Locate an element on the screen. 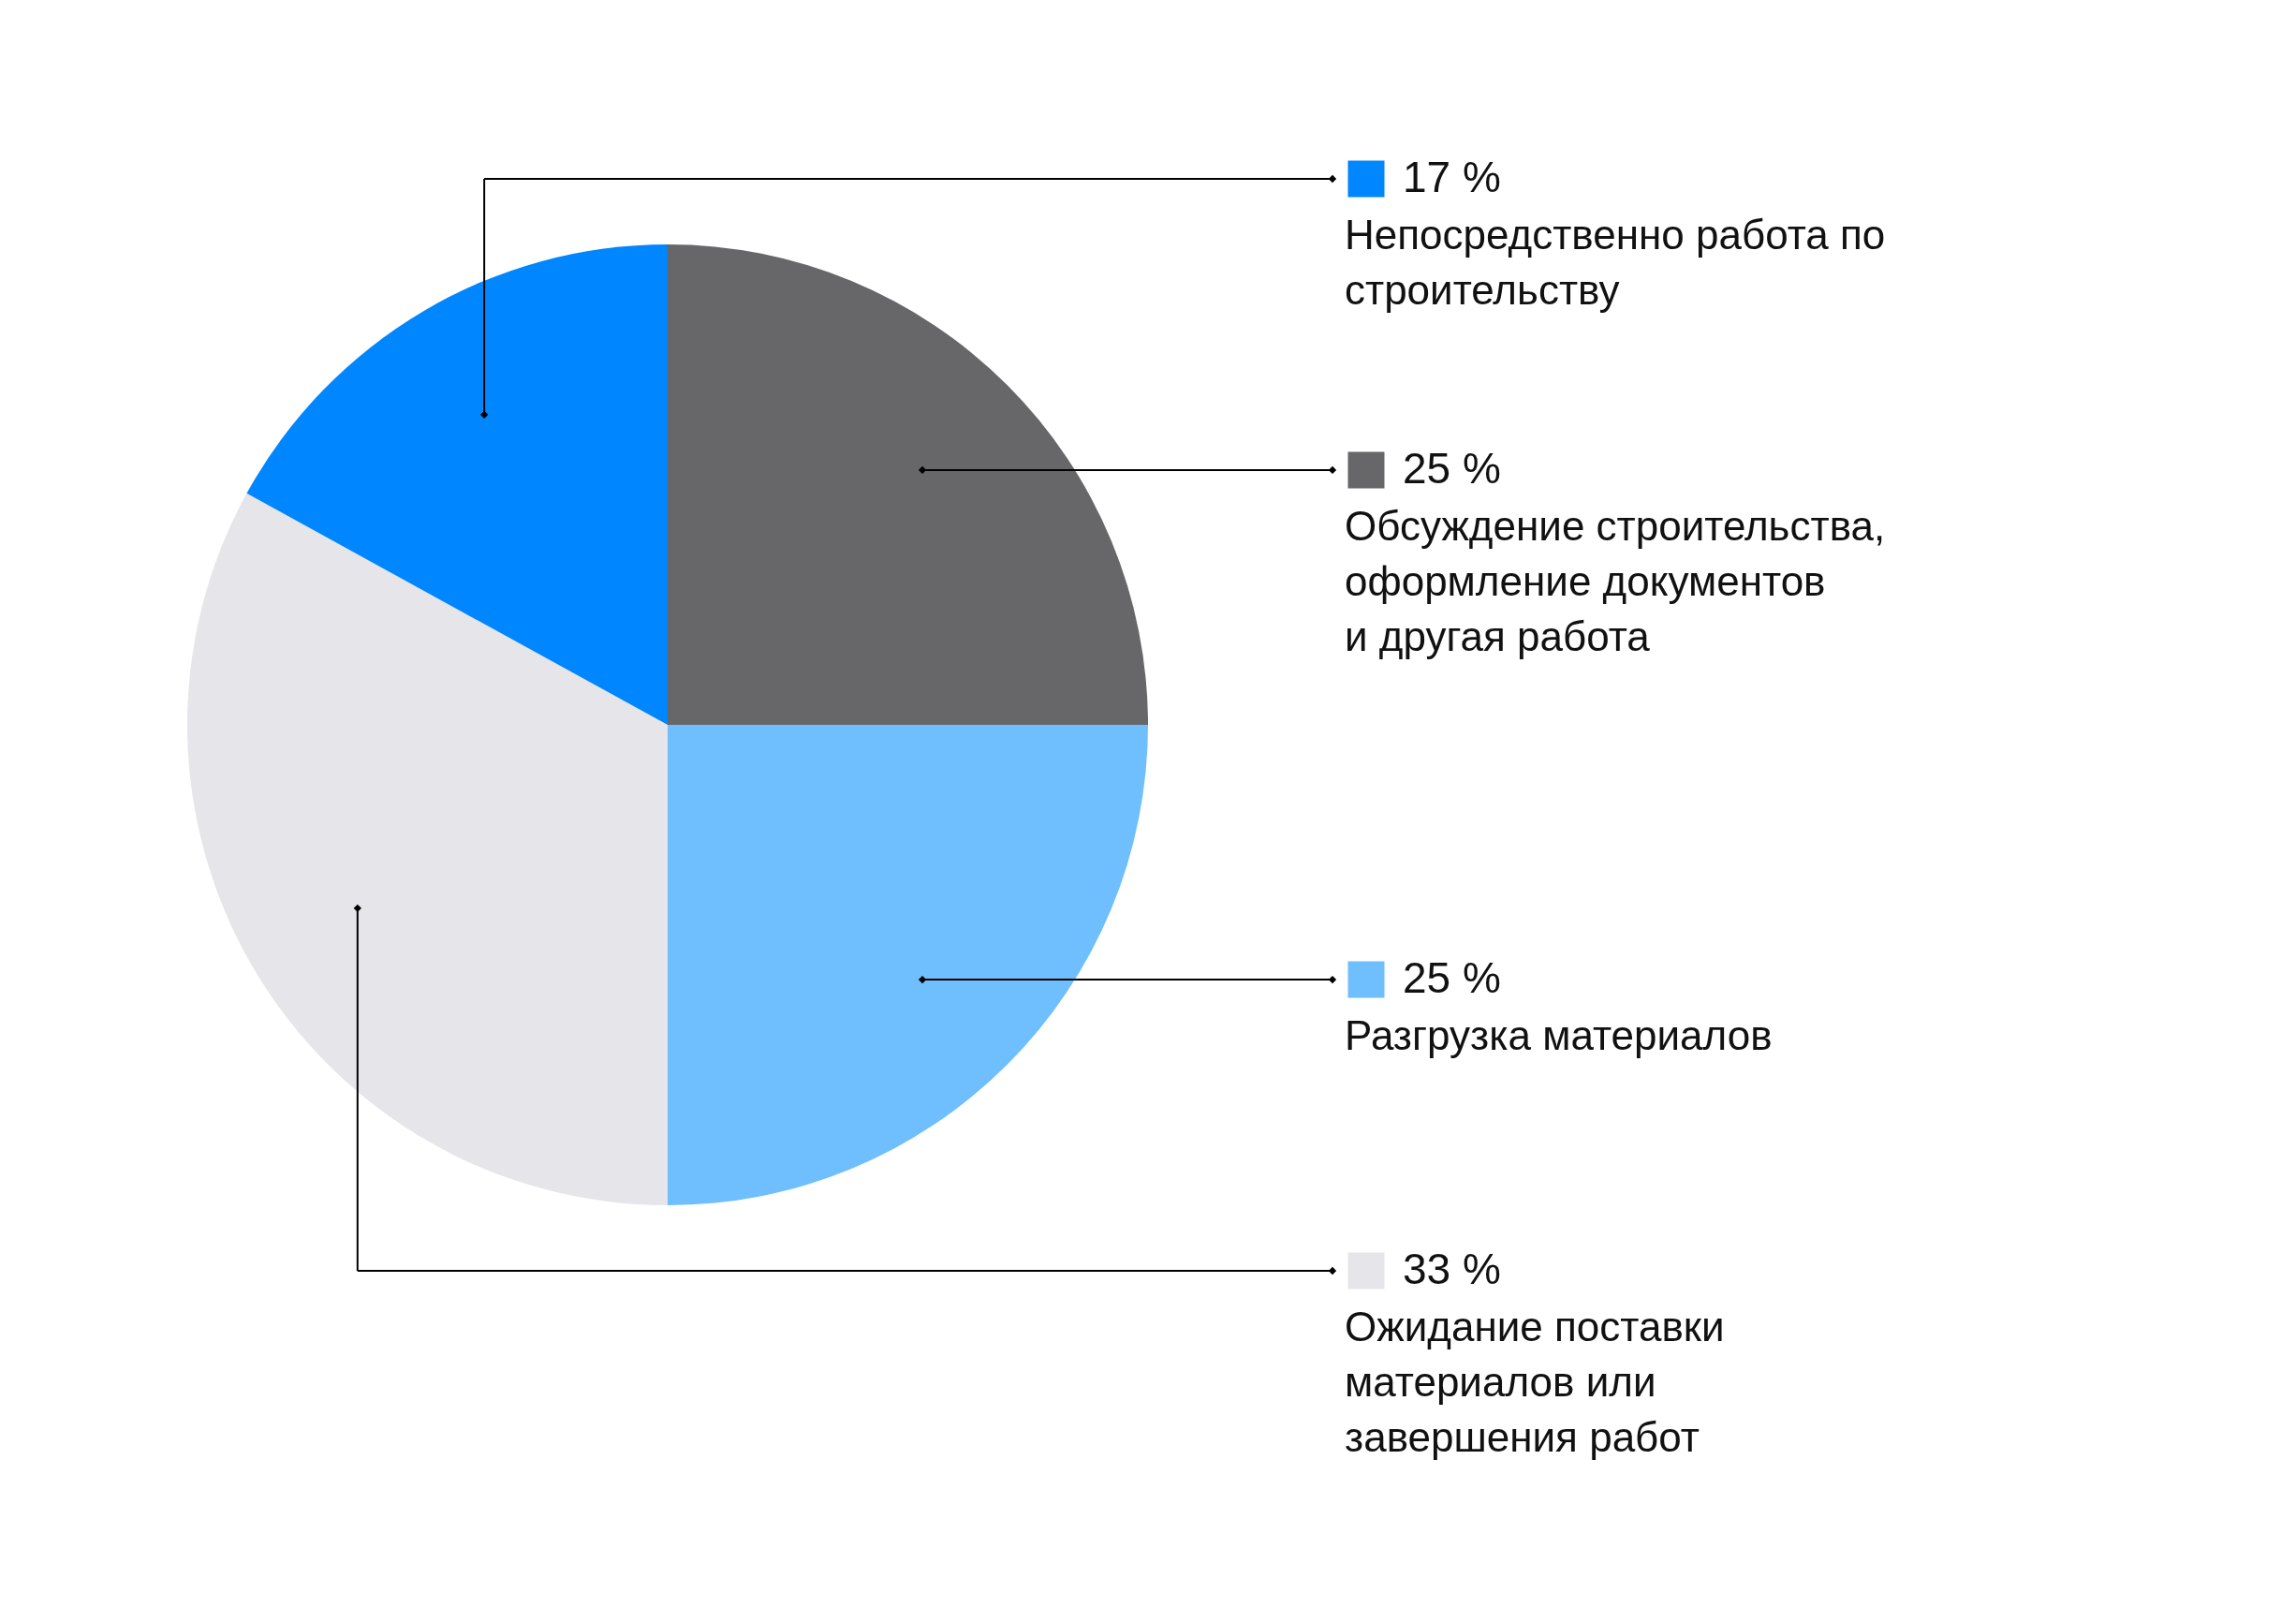 The image size is (2296, 1622). legend-label: Непосредственно работа по строительству is located at coordinates (1615, 262).